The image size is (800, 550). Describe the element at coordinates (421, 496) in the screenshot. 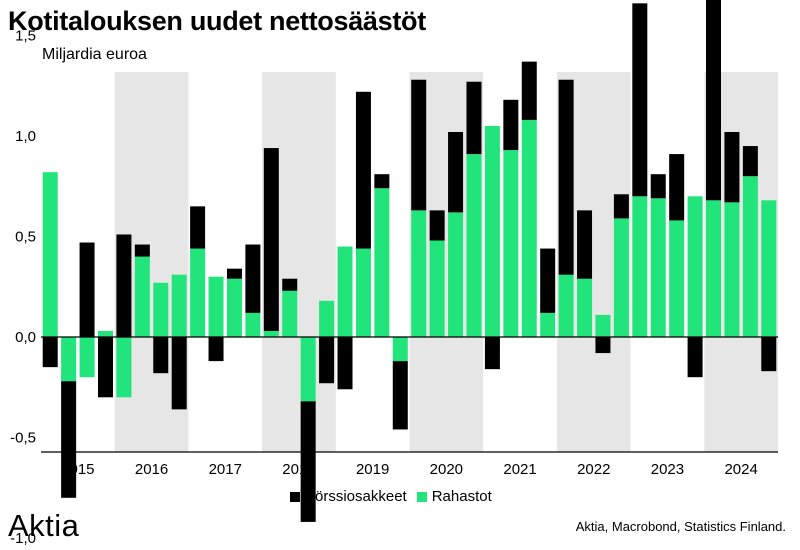

I see `legend-swatch-funds` at that location.